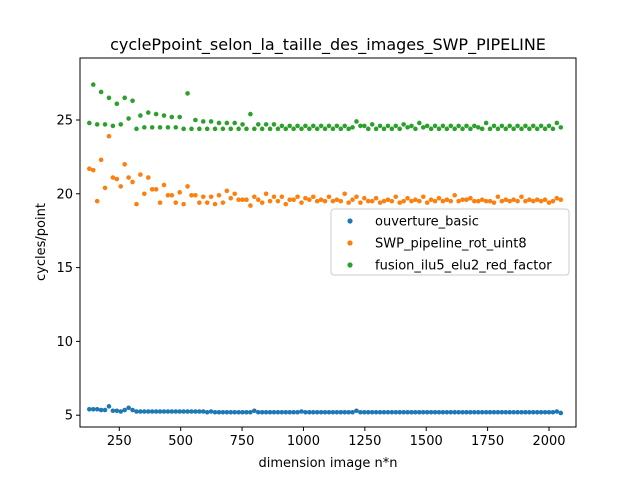 Image resolution: width=640 pixels, height=480 pixels. What do you see at coordinates (64, 194) in the screenshot?
I see `y-tick-label: 20` at bounding box center [64, 194].